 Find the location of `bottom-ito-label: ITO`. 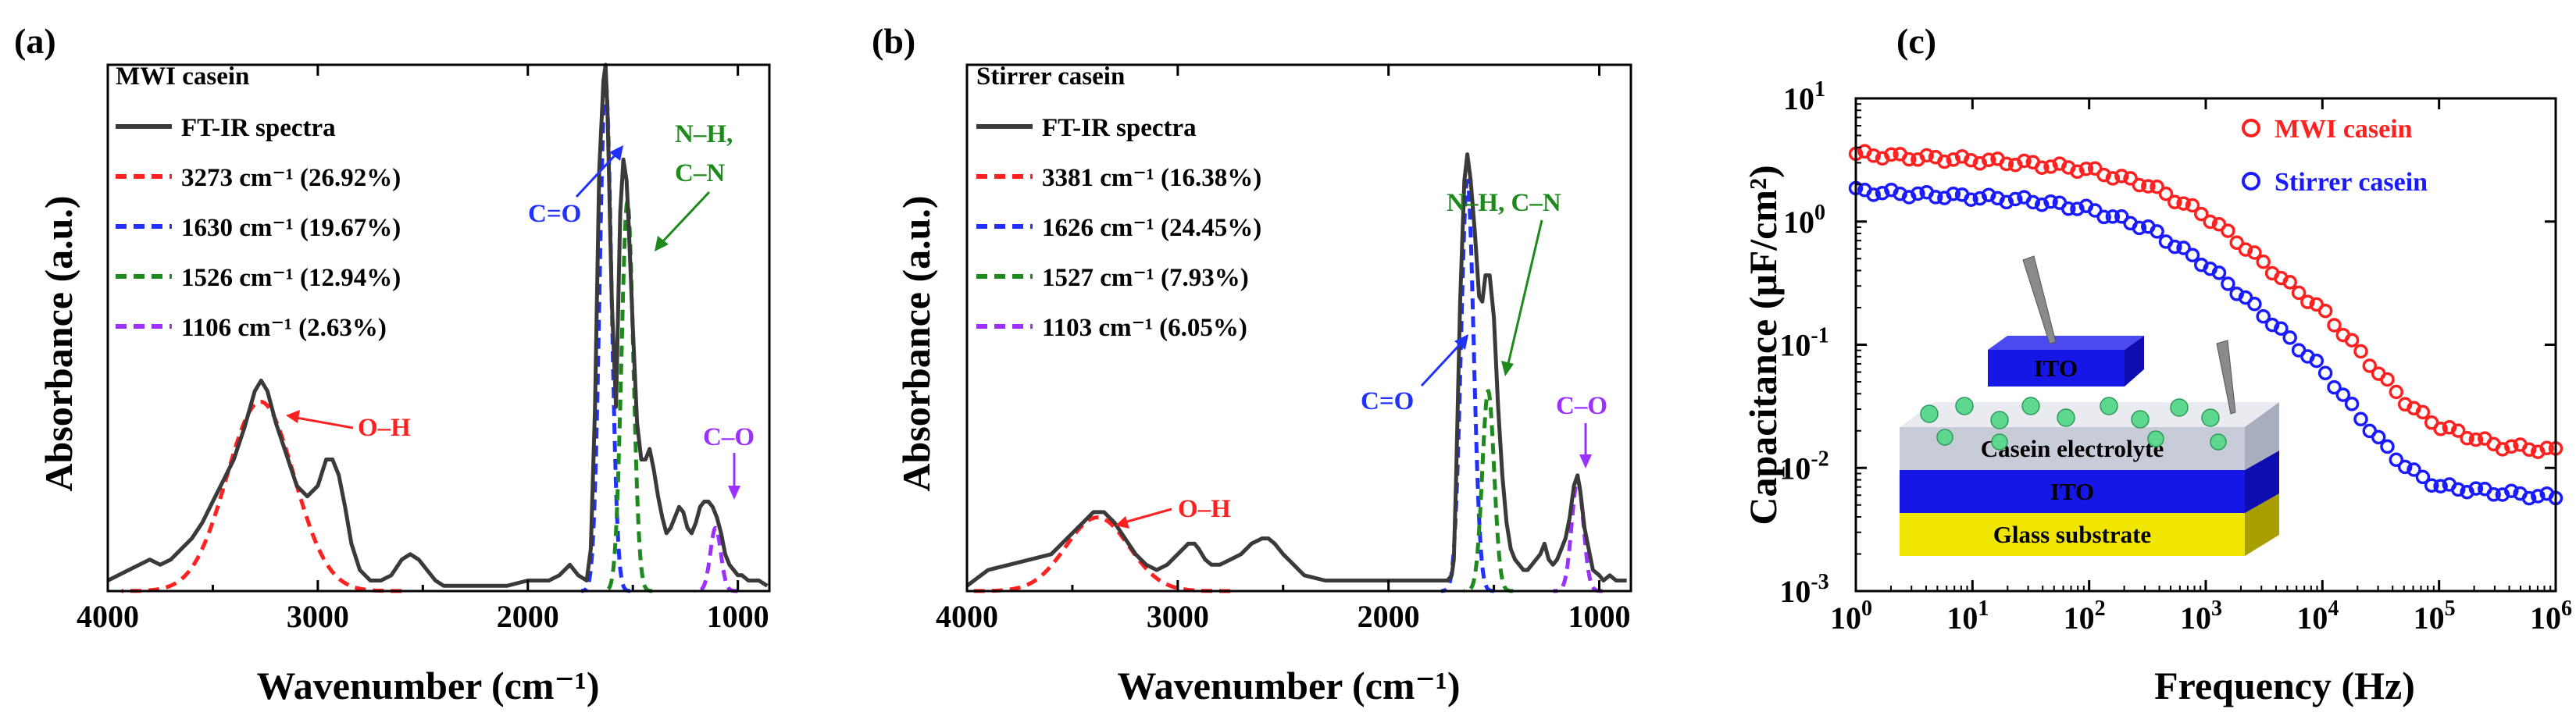

bottom-ito-label: ITO is located at coordinates (2072, 492).